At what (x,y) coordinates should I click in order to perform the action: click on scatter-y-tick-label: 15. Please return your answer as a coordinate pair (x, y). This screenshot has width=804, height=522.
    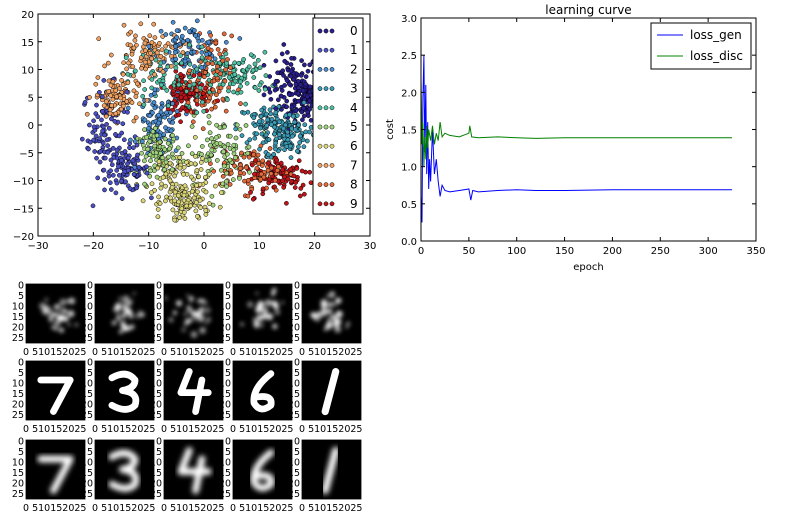
    Looking at the image, I should click on (27, 43).